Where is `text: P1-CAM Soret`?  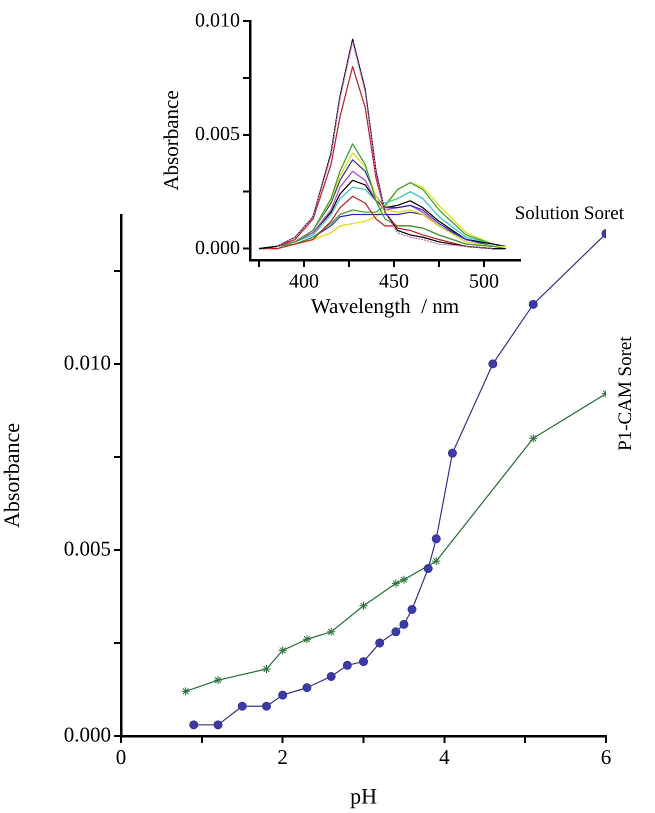 text: P1-CAM Soret is located at coordinates (625, 393).